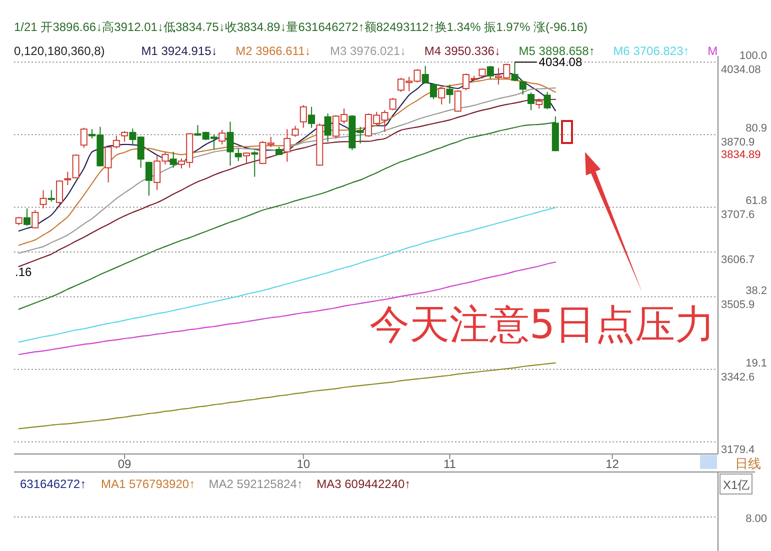 This screenshot has width=771, height=551. Describe the element at coordinates (148, 484) in the screenshot. I see `legend-label: MA1 576793920↑` at that location.